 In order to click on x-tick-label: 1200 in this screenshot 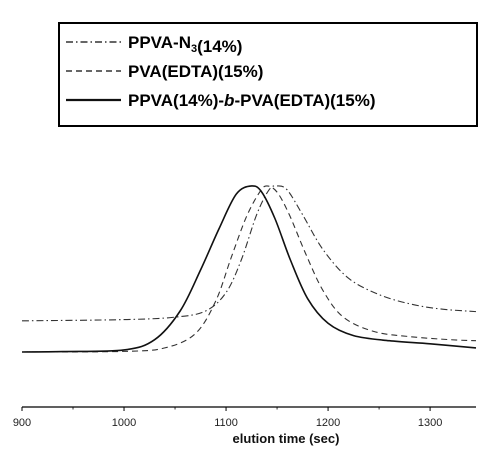, I will do `click(328, 423)`.